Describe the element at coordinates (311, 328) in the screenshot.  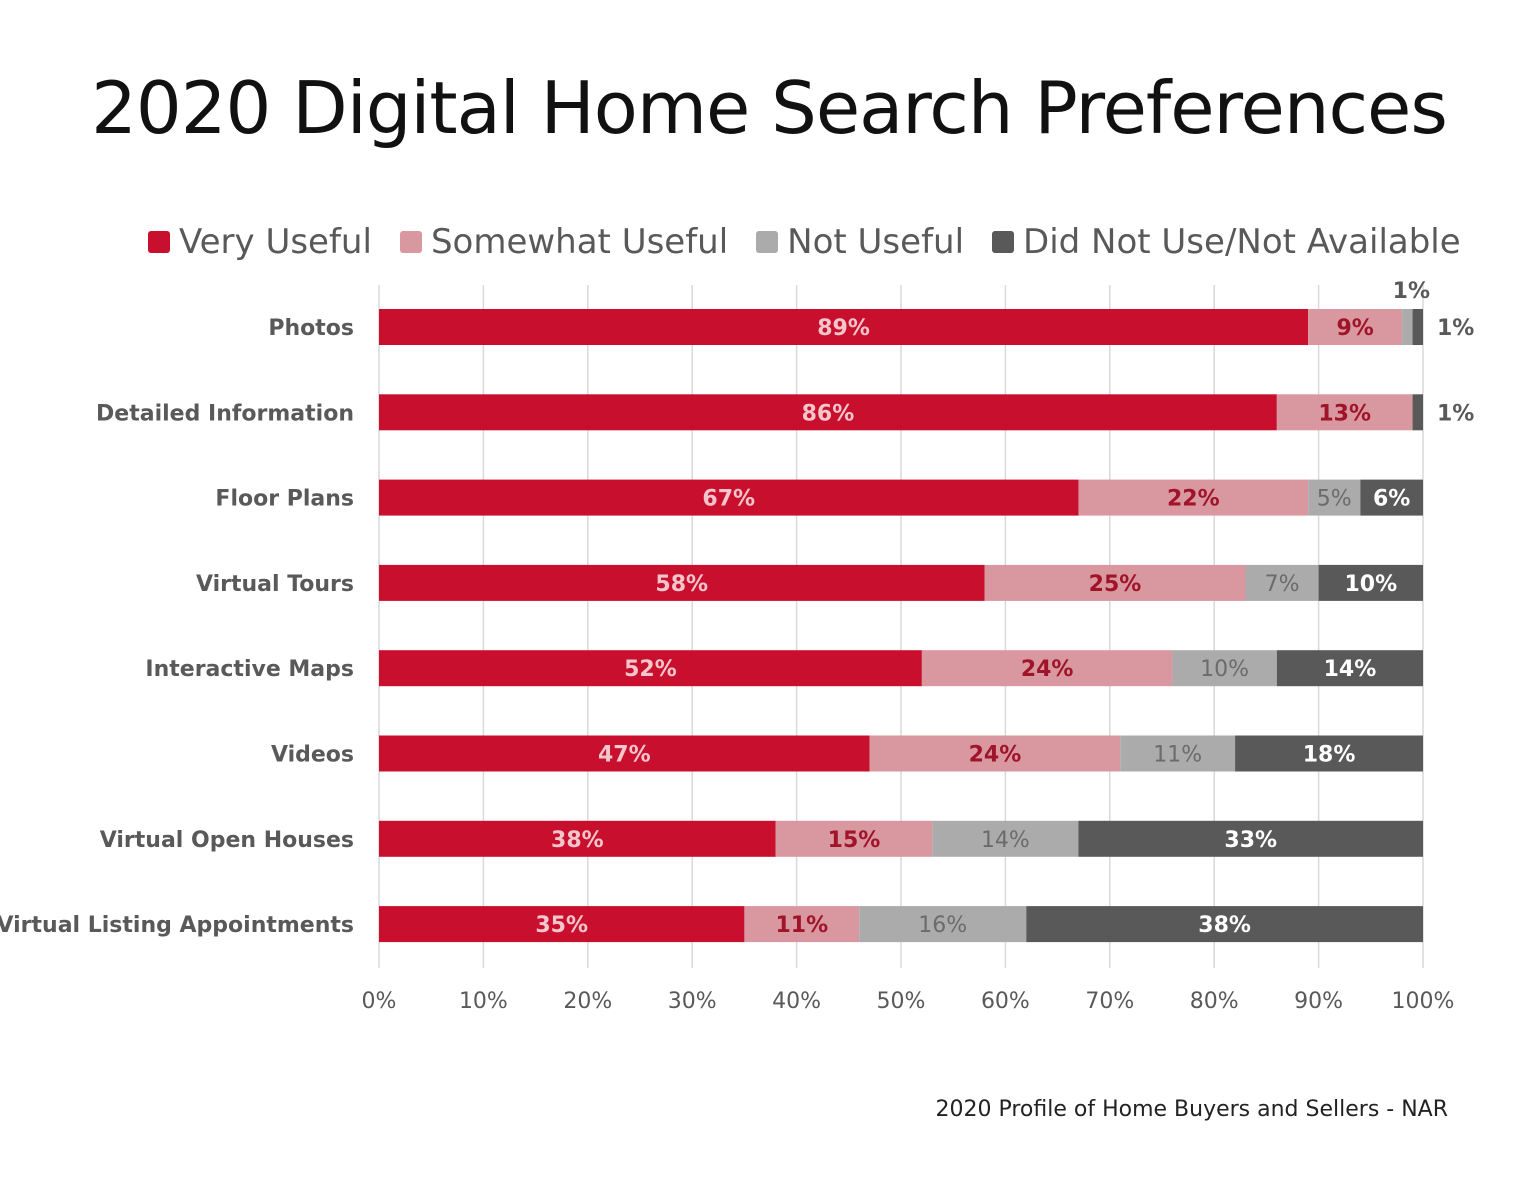
I see `category-label: Photos` at that location.